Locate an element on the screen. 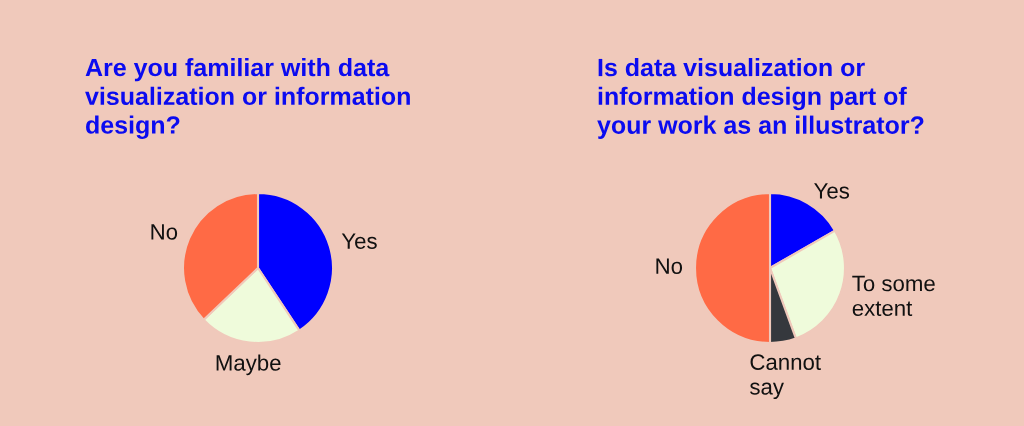 The width and height of the screenshot is (1024, 426). slice-label: Cannot say is located at coordinates (785, 377).